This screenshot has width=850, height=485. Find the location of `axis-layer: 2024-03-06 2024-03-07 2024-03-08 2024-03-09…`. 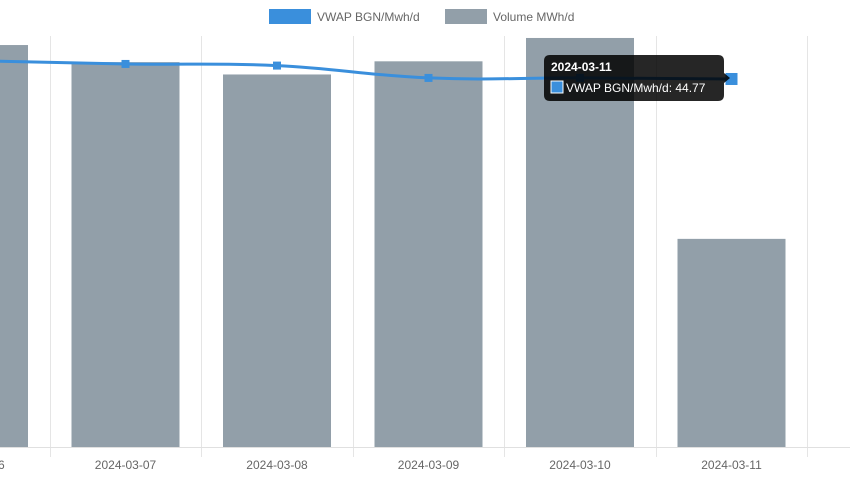

axis-layer: 2024-03-06 2024-03-07 2024-03-08 2024-03-09… is located at coordinates (425, 459).